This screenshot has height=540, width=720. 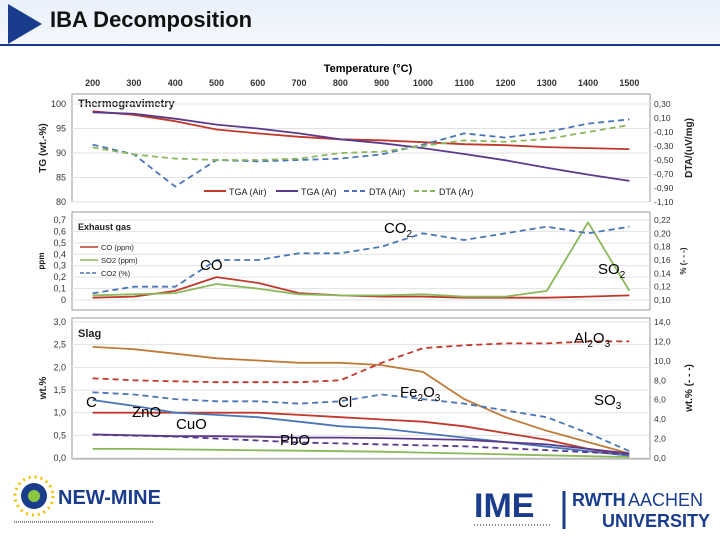 What do you see at coordinates (59, 367) in the screenshot?
I see `y-tick: 2,0` at bounding box center [59, 367].